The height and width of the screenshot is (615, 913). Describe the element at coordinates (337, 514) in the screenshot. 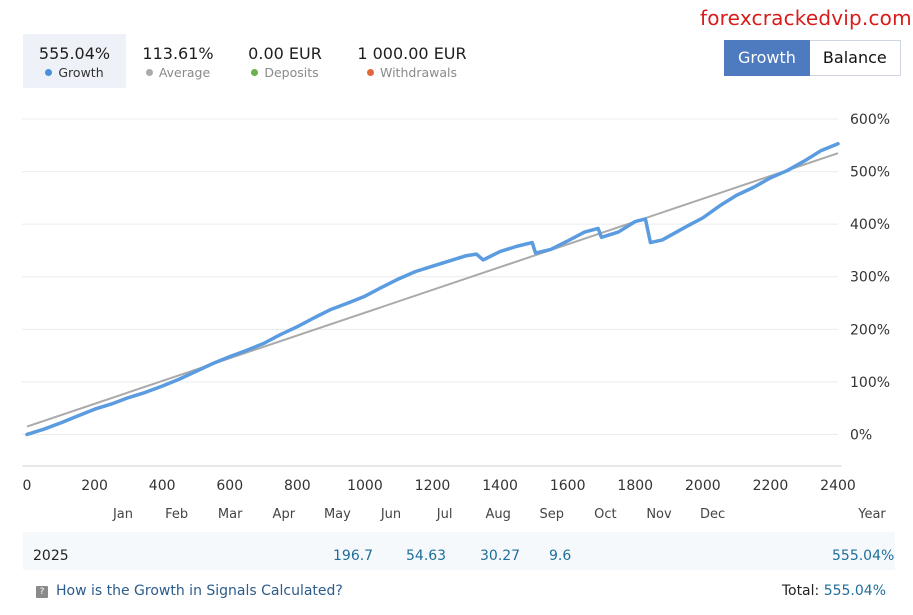

I see `month-label: May` at that location.